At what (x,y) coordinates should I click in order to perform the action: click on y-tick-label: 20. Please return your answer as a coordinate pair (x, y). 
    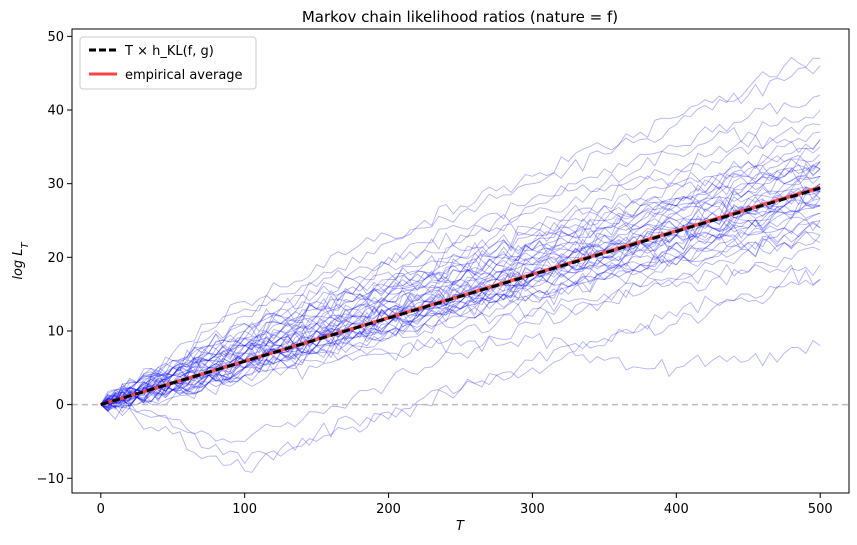
    Looking at the image, I should click on (55, 258).